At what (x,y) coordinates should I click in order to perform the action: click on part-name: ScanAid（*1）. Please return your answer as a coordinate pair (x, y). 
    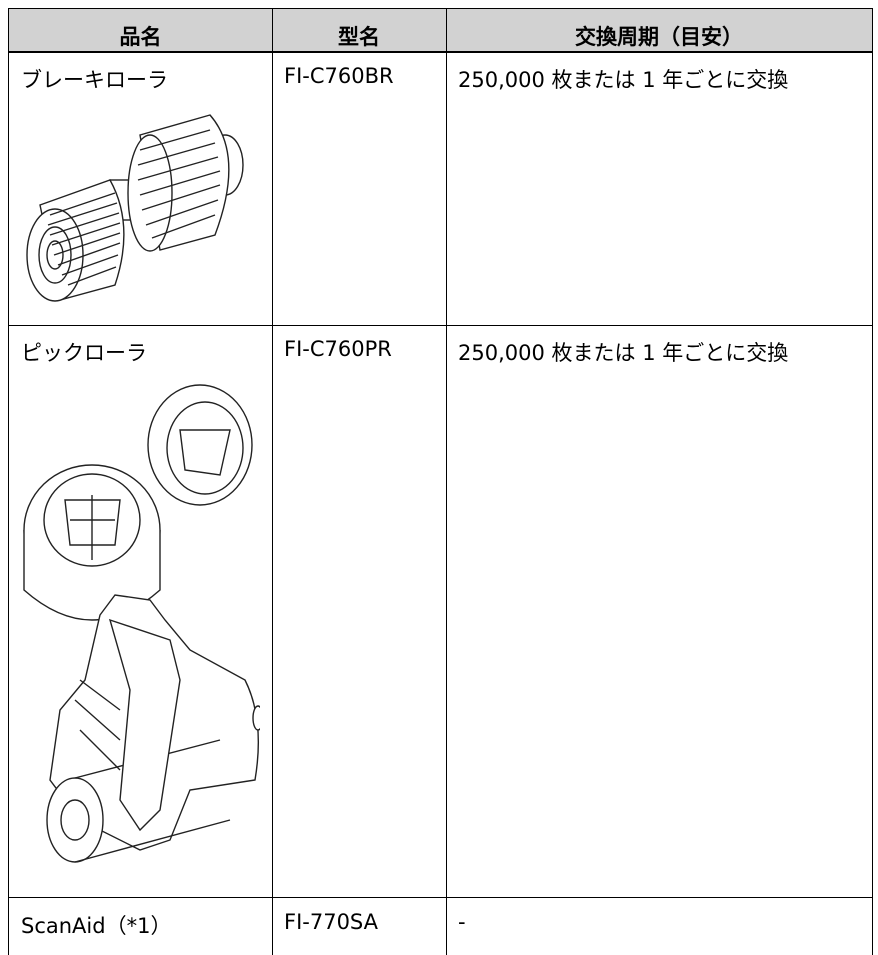
    Looking at the image, I should click on (96, 926).